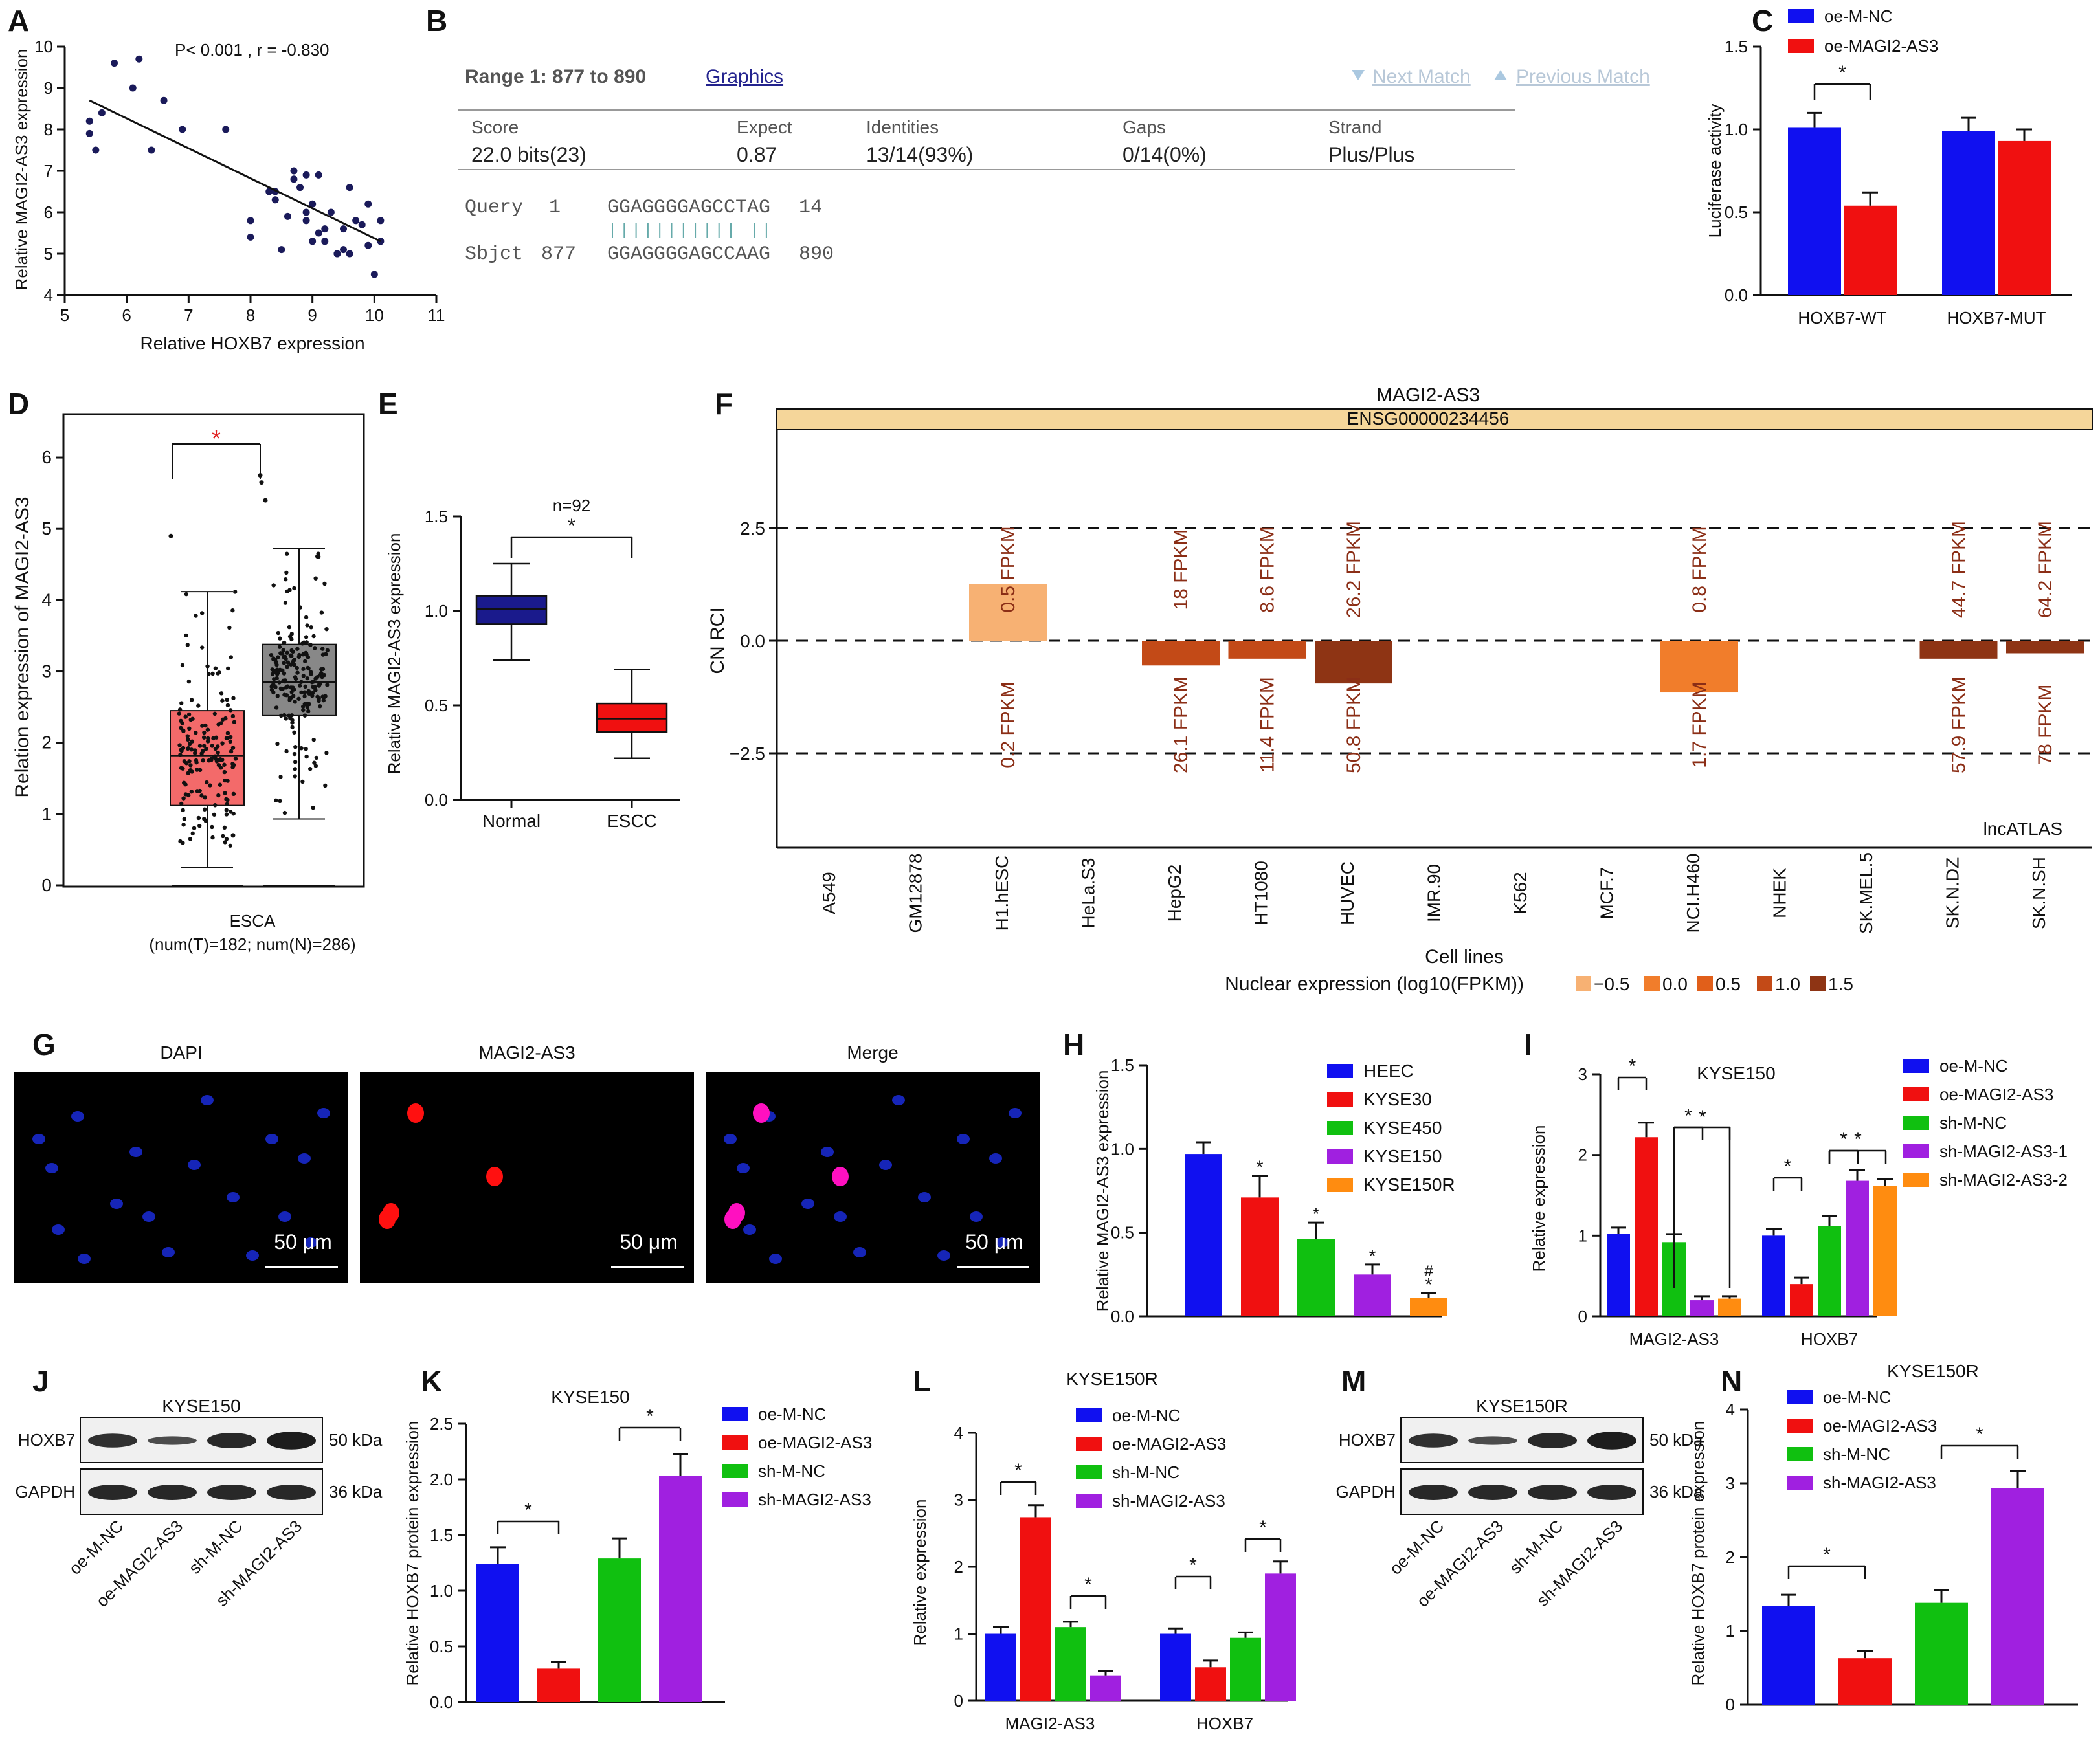 The image size is (2100, 1737). What do you see at coordinates (1583, 76) in the screenshot?
I see `previous-match-link: Previous Match` at bounding box center [1583, 76].